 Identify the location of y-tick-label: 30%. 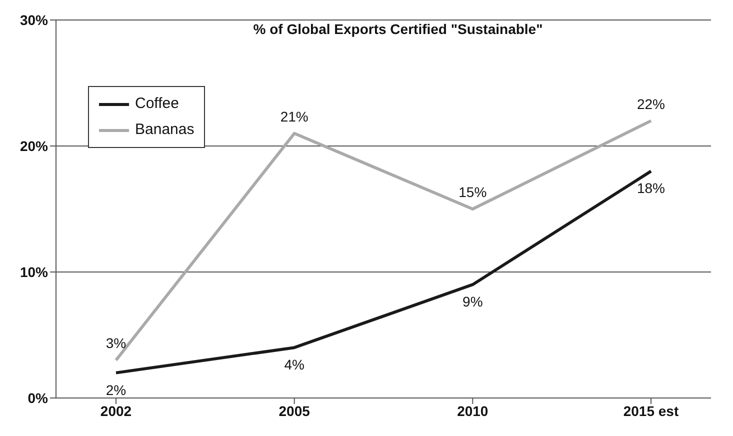
(34, 20).